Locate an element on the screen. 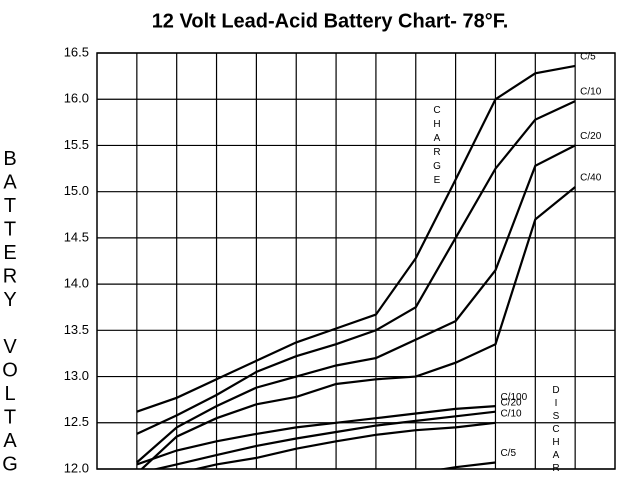 The height and width of the screenshot is (480, 640). y-tick-label: 15.5 is located at coordinates (76, 144).